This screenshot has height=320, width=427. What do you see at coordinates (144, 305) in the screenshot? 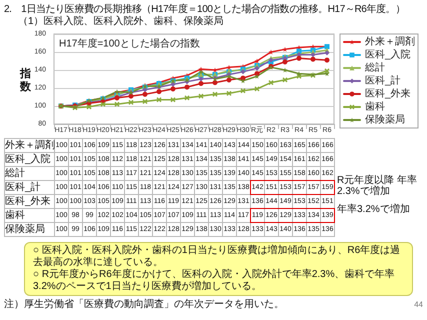
I see `text: 注）厚生労働省「医療費の動向調査」の年次データを用いた。` at bounding box center [144, 305].